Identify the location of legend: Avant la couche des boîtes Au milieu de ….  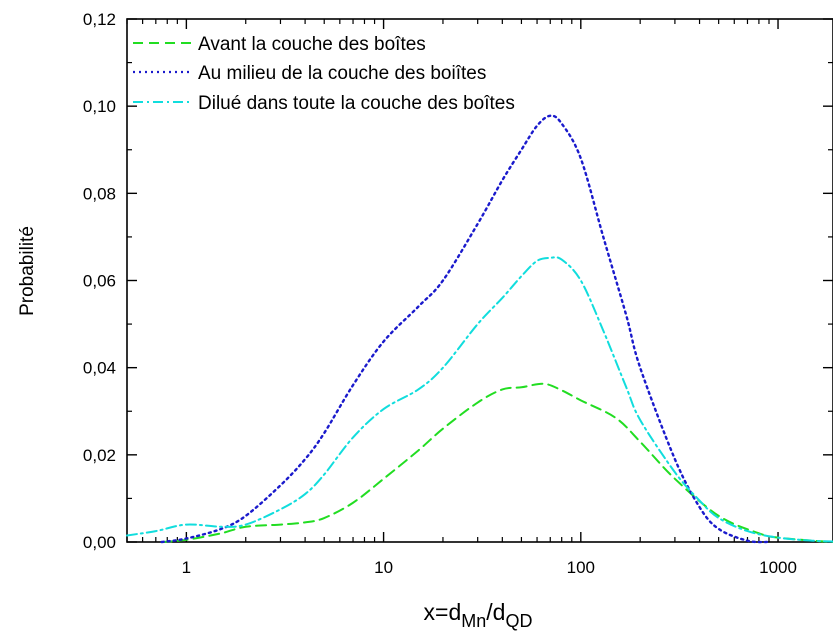
(324, 74).